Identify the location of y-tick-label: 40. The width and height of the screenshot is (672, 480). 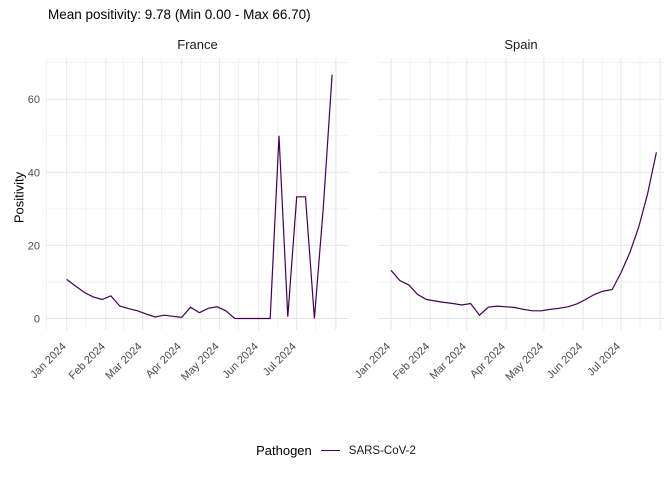
(34, 173).